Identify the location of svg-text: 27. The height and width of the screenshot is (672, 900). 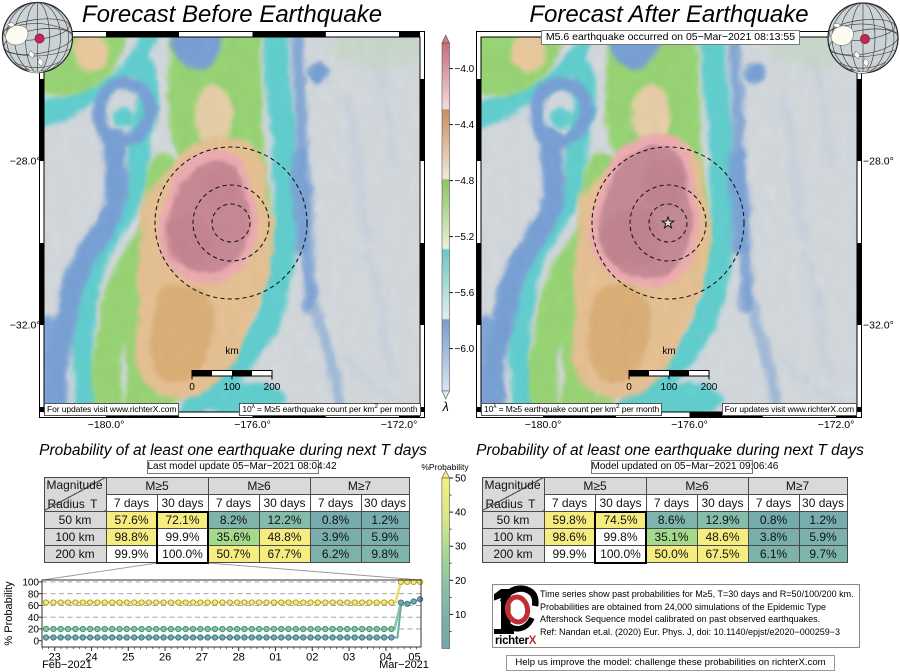
(202, 658).